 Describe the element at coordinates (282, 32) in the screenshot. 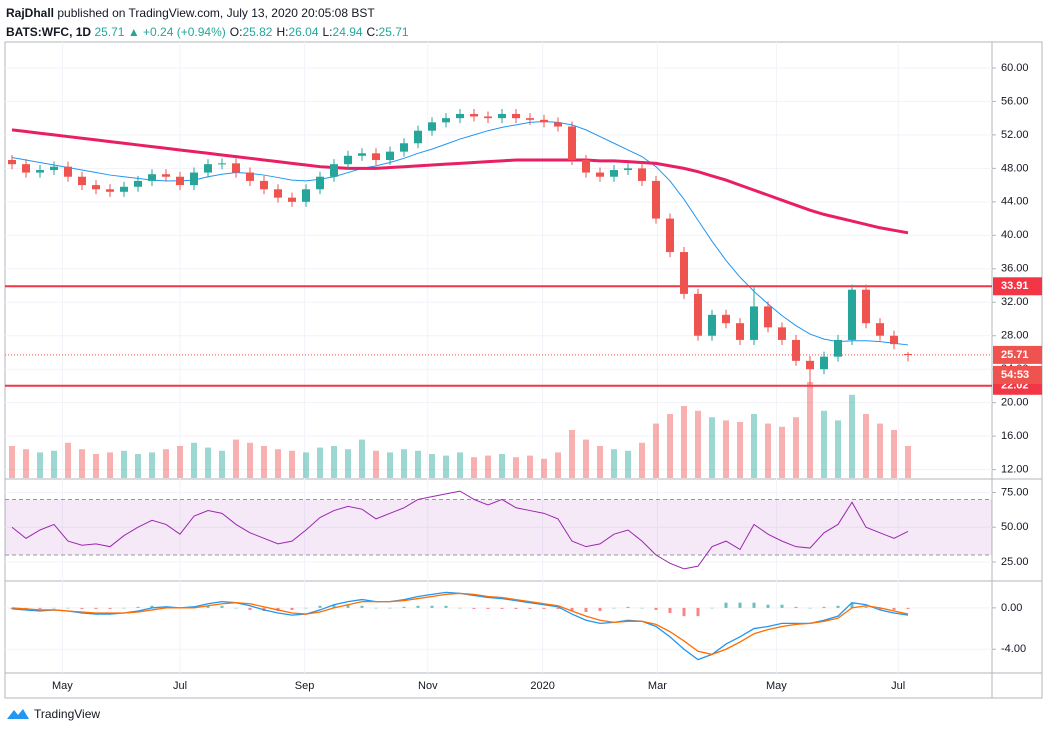

I see `ohlc-label: H:` at that location.